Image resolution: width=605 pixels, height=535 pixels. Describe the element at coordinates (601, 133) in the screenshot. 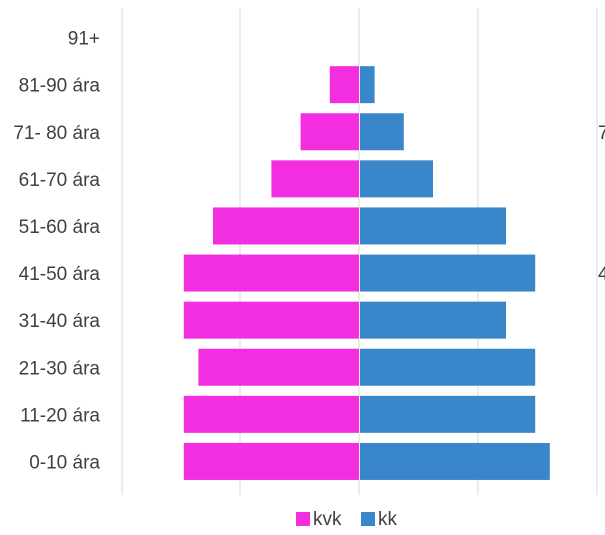

I see `clipped-label: 7` at that location.